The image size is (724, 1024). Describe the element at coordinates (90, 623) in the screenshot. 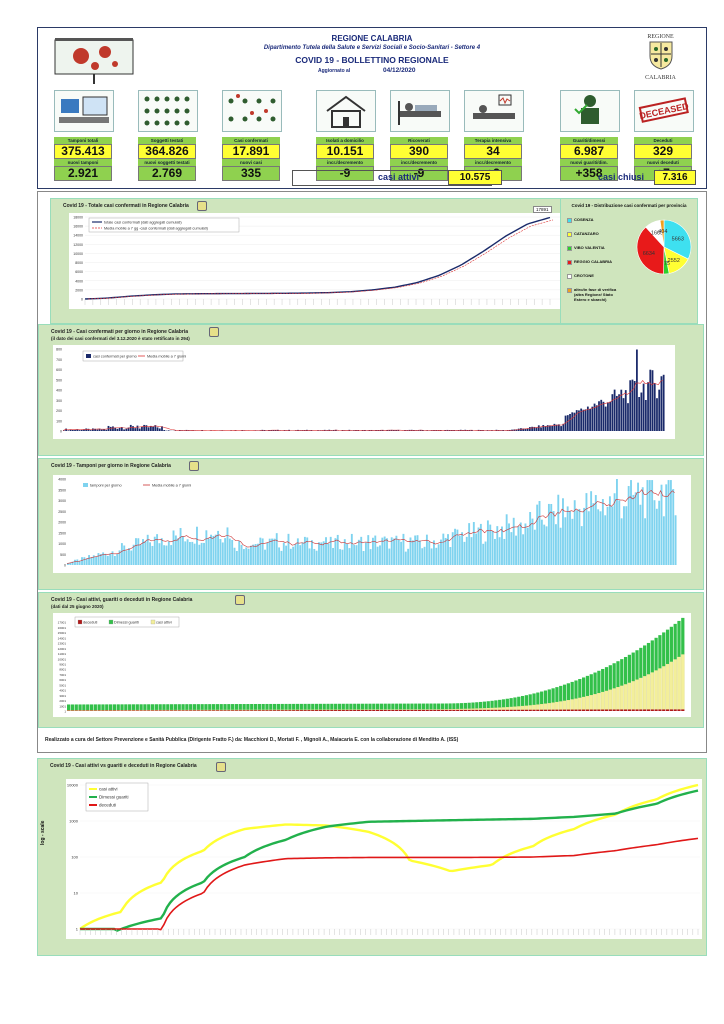

I see `legend-label: deceduti` at that location.